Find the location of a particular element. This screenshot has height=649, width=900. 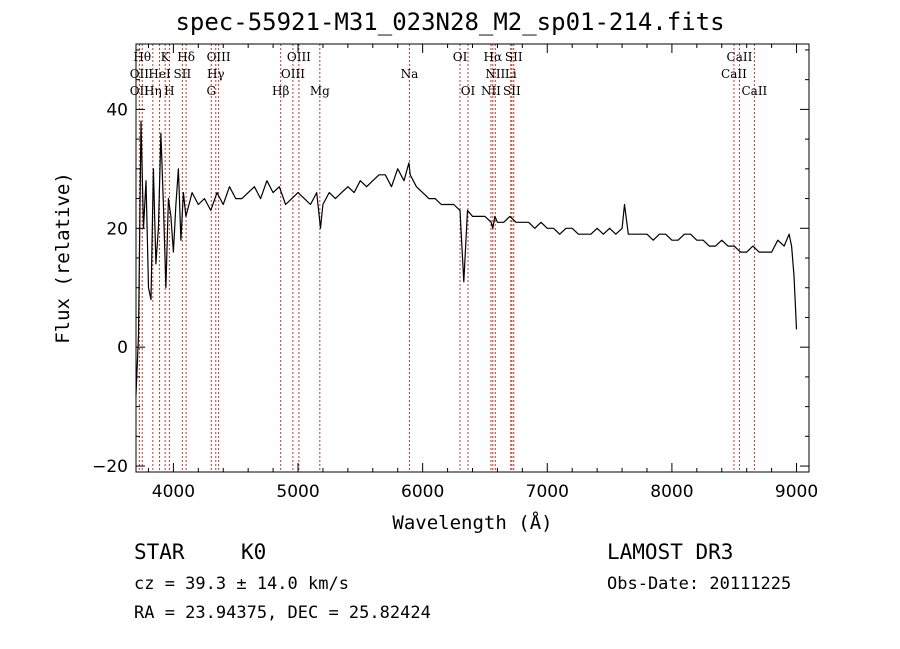

spectral-line-label: G is located at coordinates (211, 91).